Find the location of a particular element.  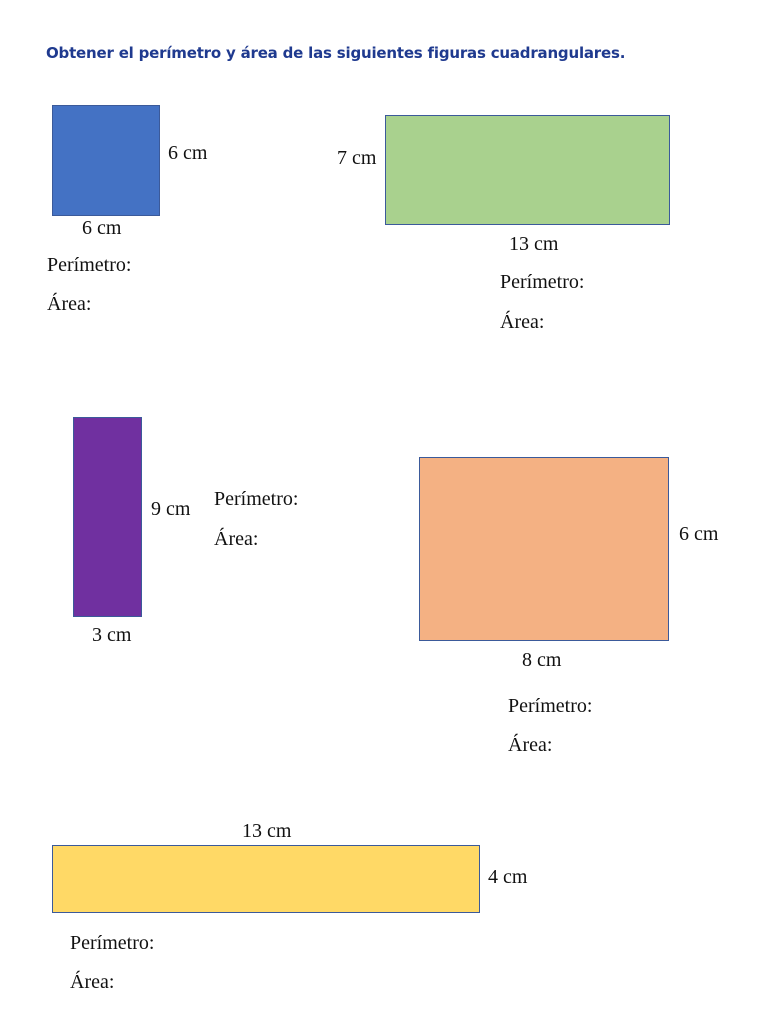

orange-bottom-label: 8 cm is located at coordinates (542, 660).